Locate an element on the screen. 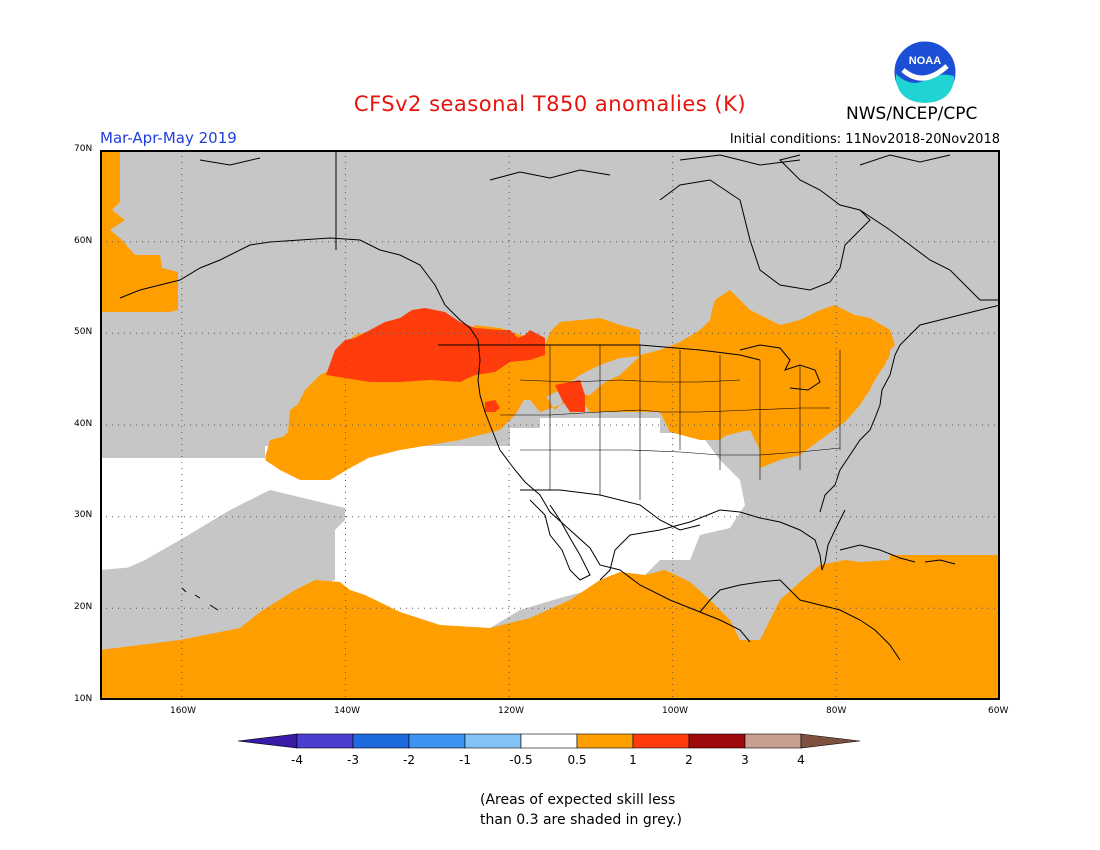 The width and height of the screenshot is (1100, 850). lon-label: 160W is located at coordinates (183, 711).